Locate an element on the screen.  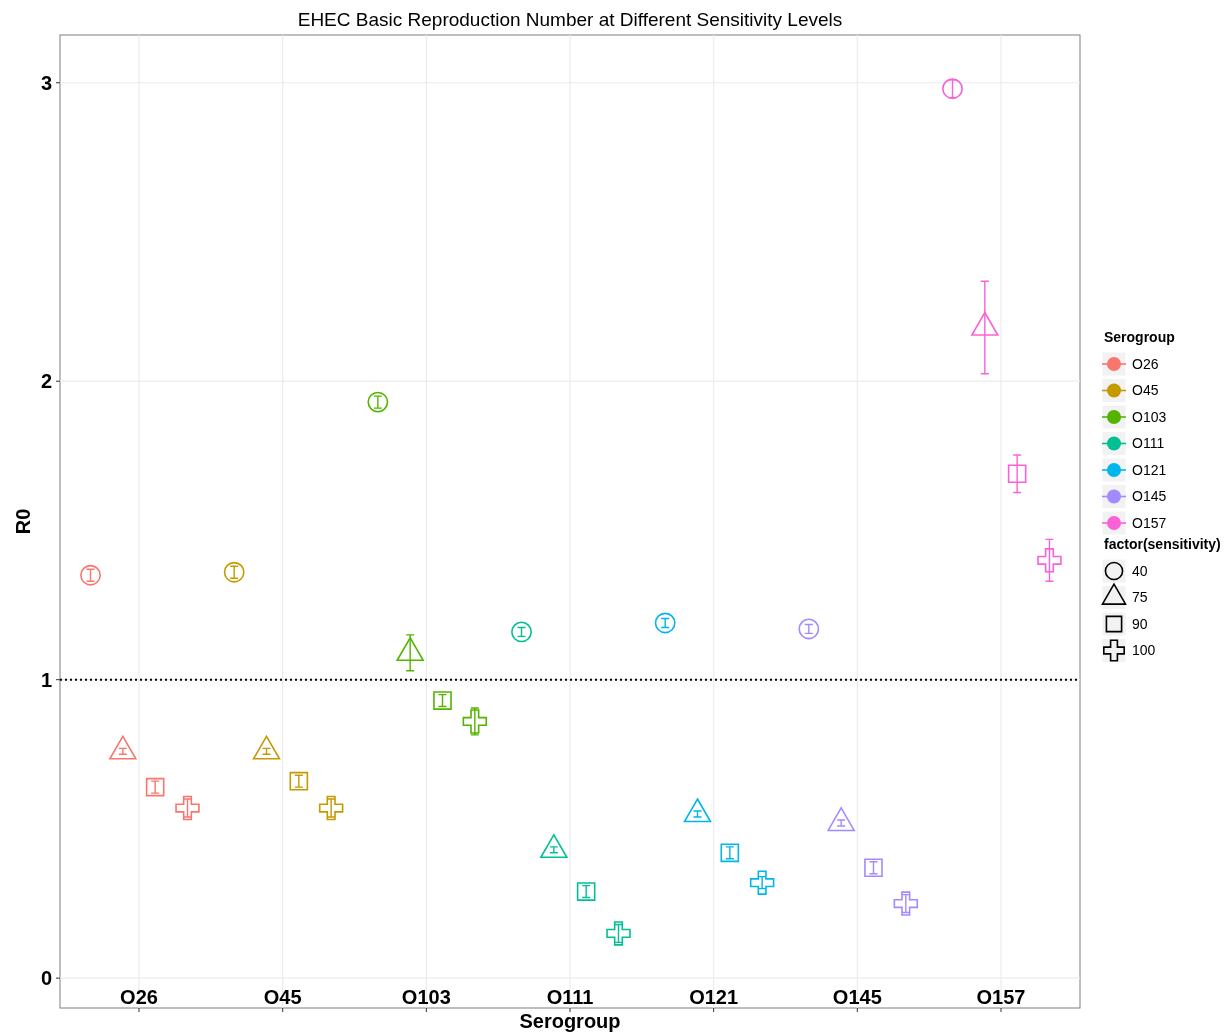
category-label: O26 is located at coordinates (1145, 363).